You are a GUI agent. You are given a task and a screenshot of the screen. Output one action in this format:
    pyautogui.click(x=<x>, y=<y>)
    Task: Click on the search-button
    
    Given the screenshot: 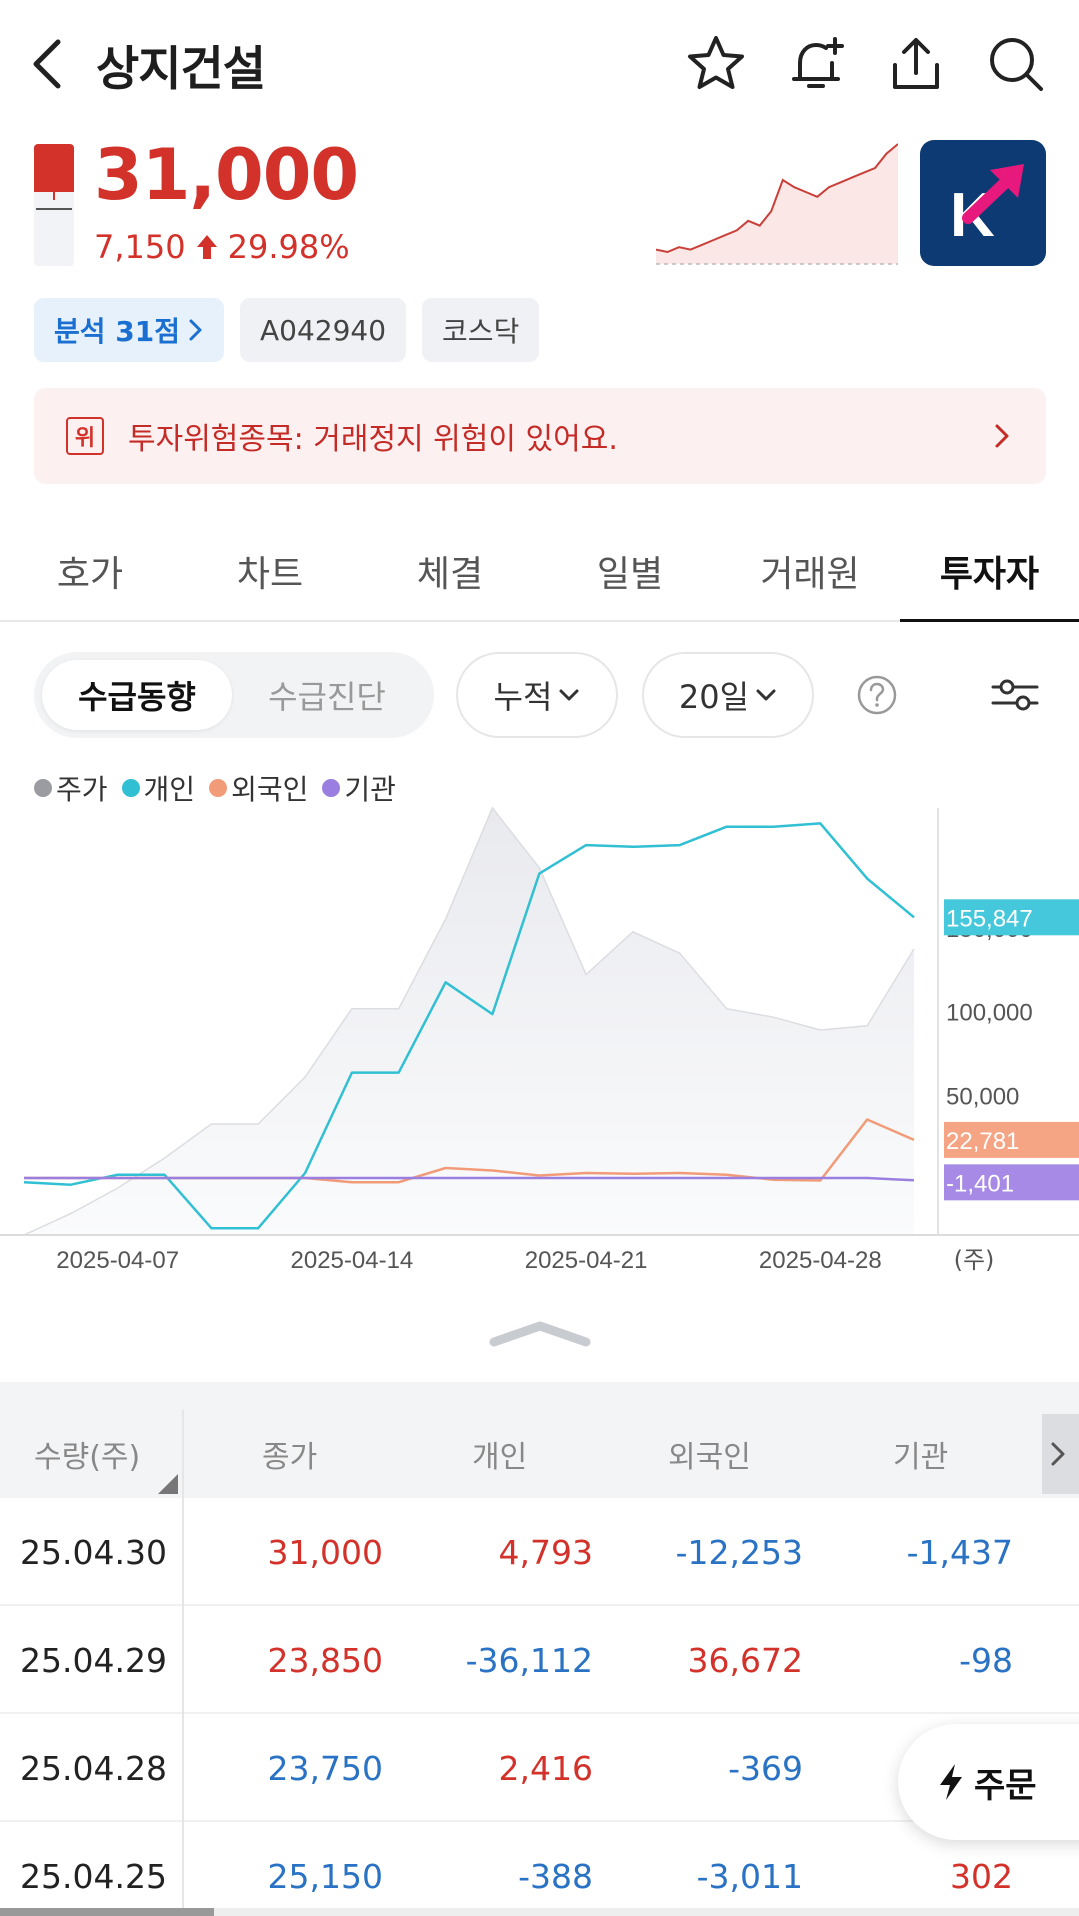 What is the action you would take?
    pyautogui.click(x=1016, y=64)
    